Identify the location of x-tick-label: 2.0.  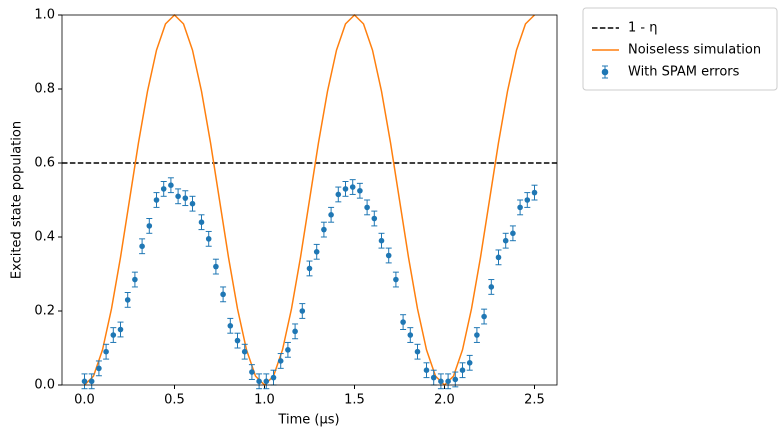
(444, 400).